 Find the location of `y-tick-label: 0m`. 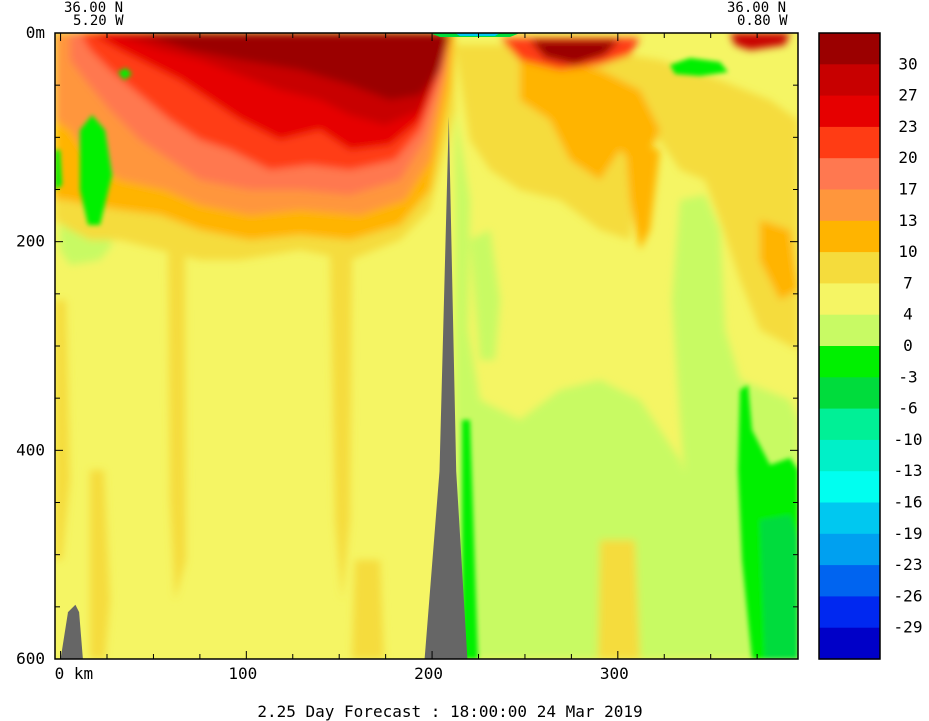

y-tick-label: 0m is located at coordinates (35, 32).